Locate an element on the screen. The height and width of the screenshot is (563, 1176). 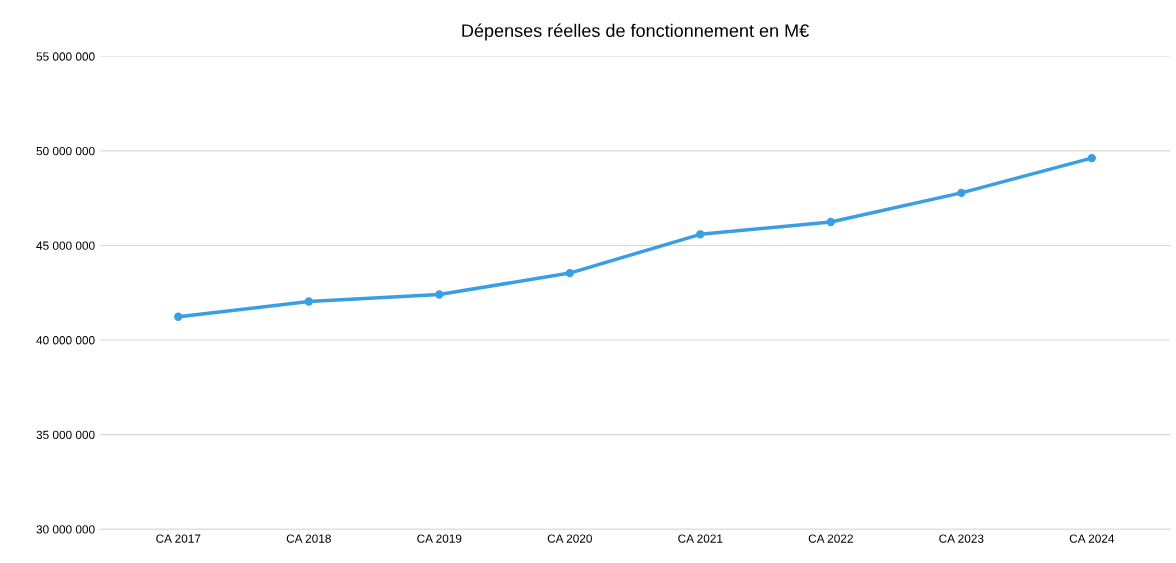
y-tick-label: 30 000 000 is located at coordinates (65, 529).